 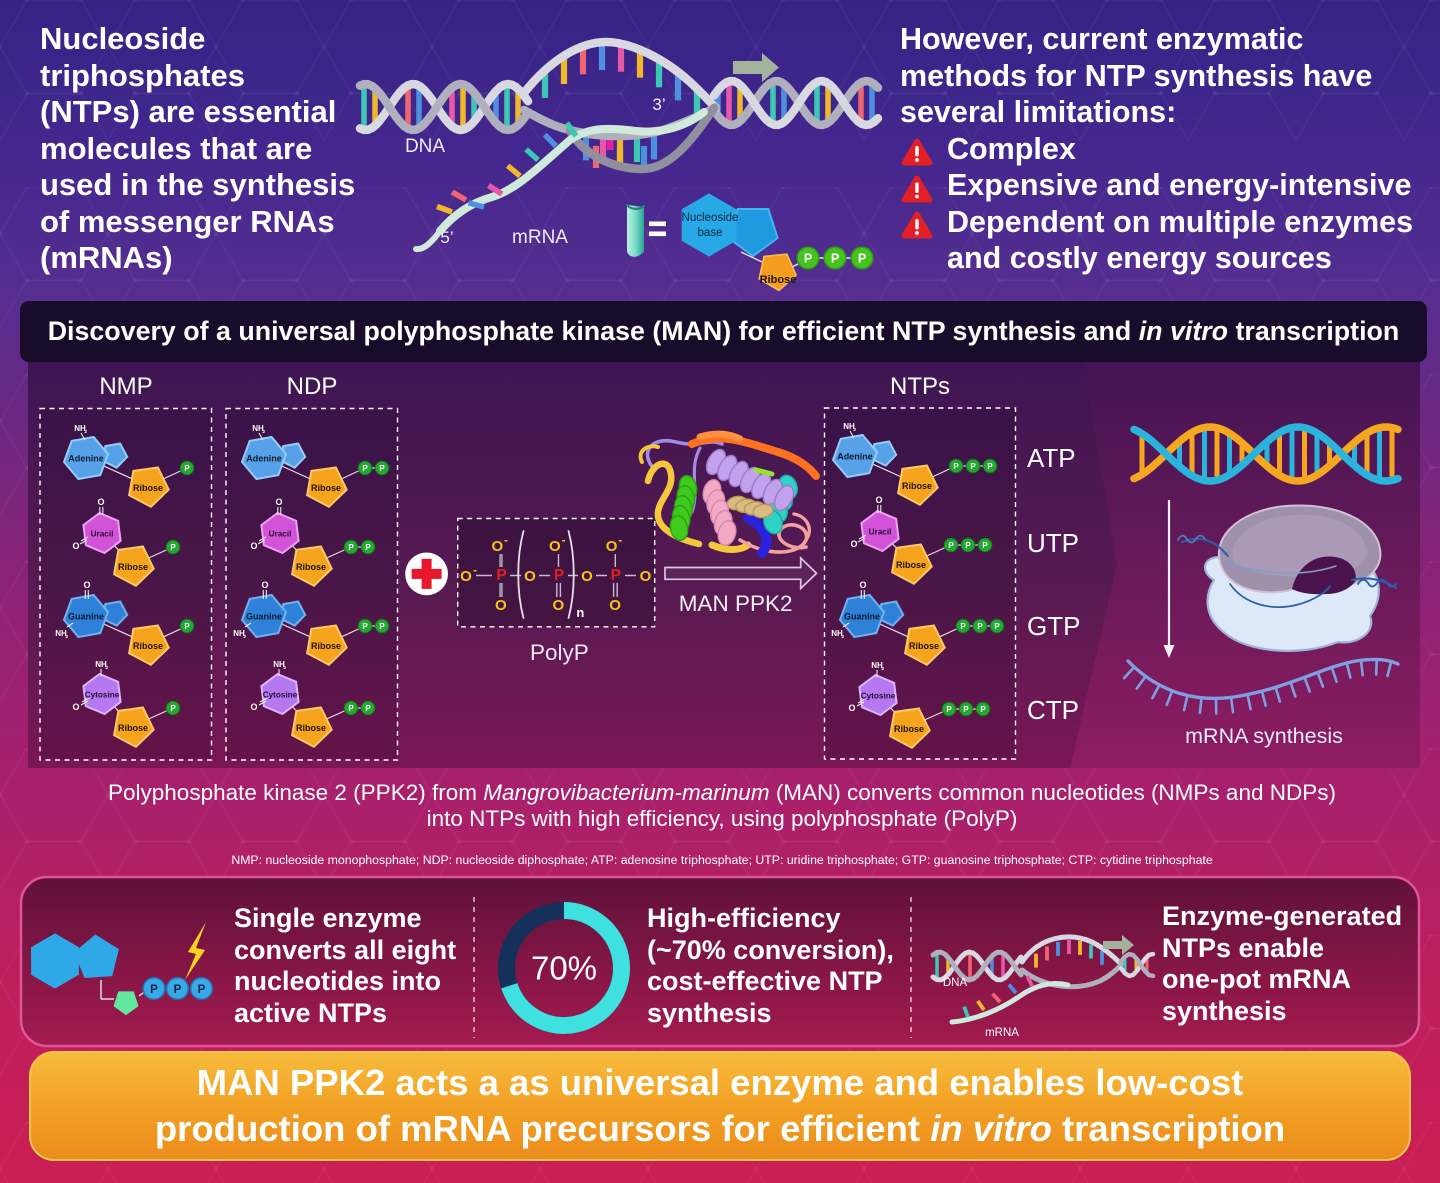 I want to click on svg-text: ATP, so click(x=1051, y=458).